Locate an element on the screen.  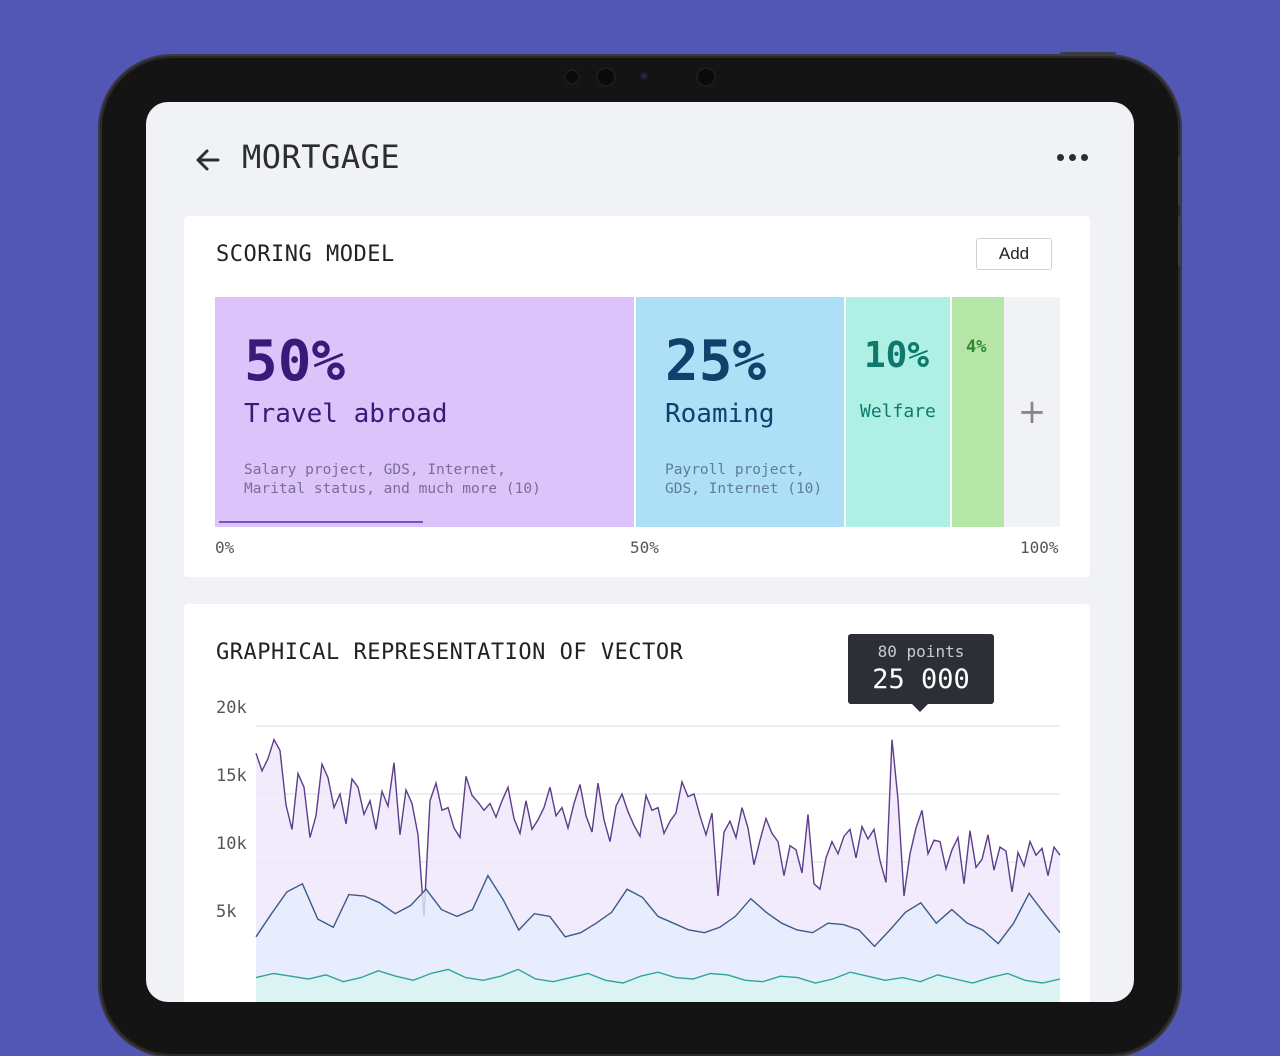
y-tick-label: 5k is located at coordinates (226, 912).